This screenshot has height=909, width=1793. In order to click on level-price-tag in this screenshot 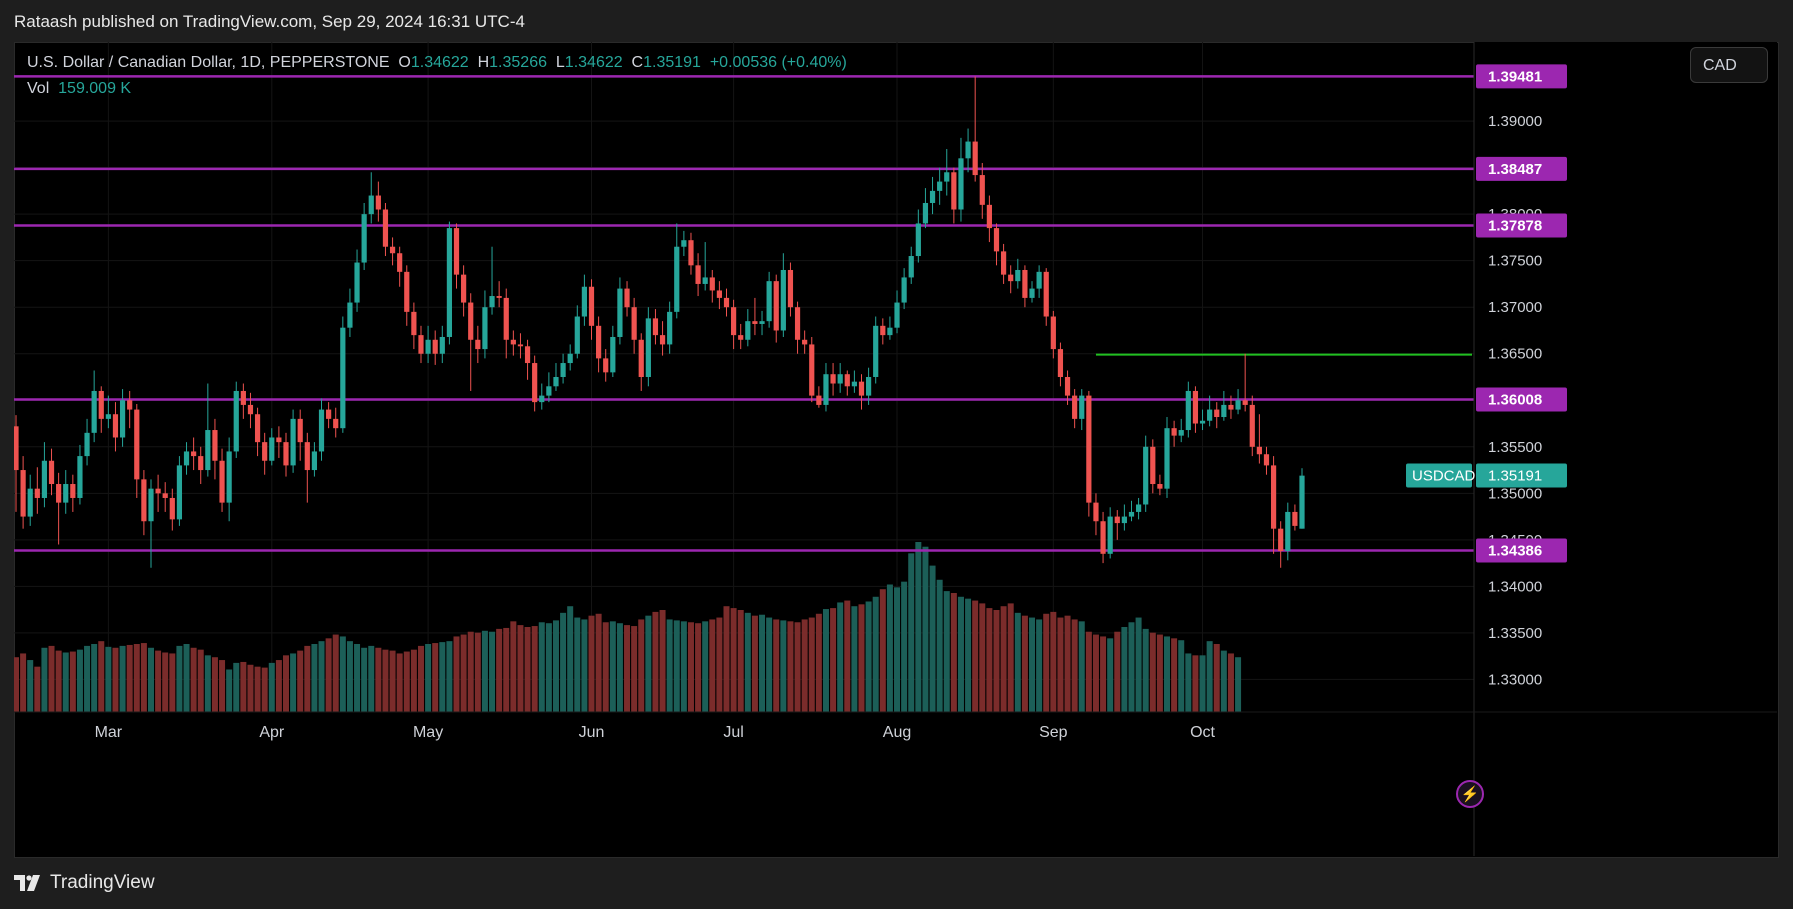, I will do `click(1521, 76)`.